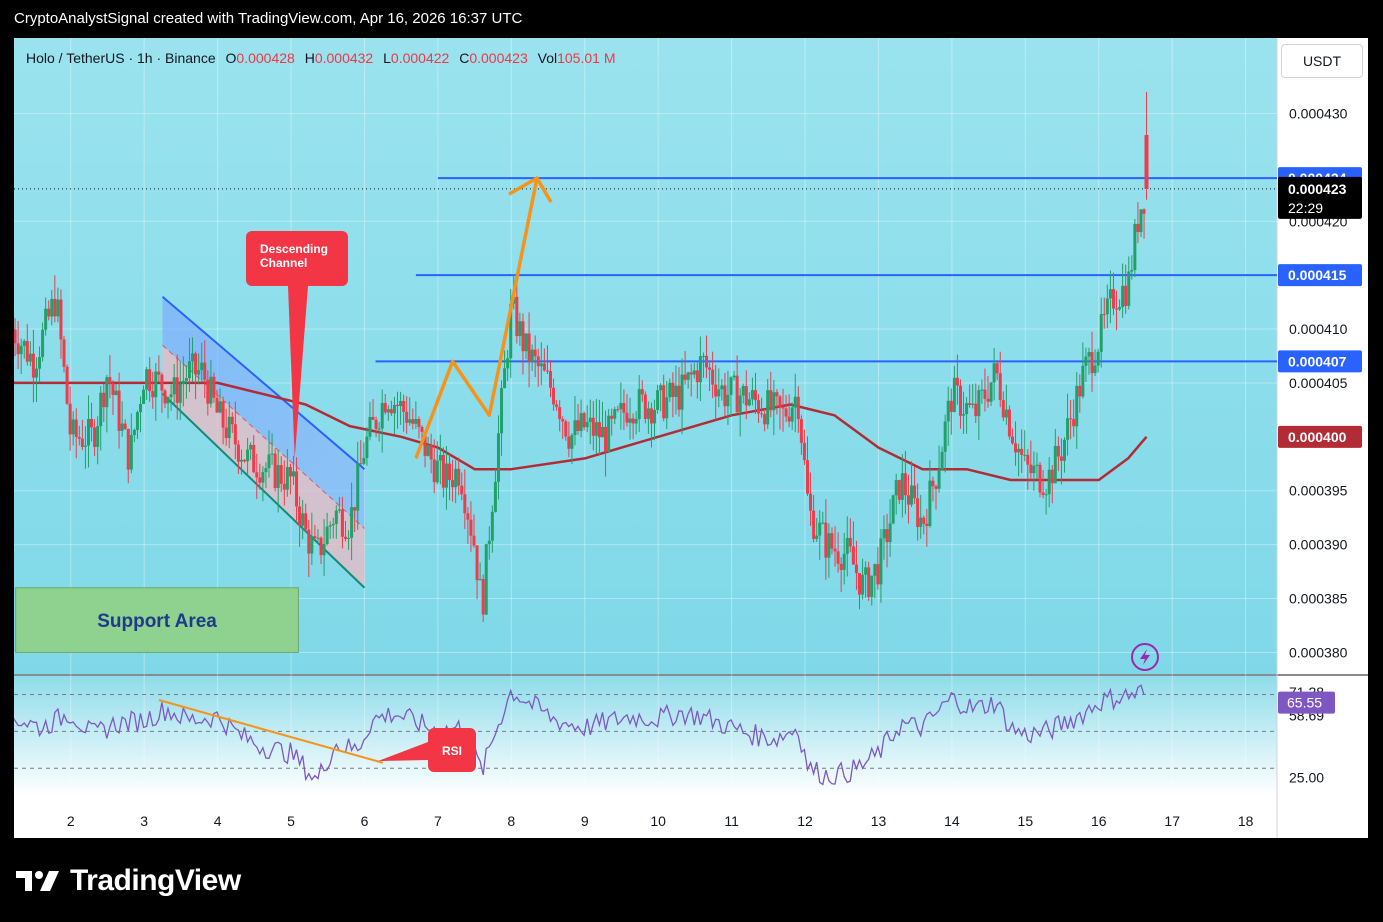 Image resolution: width=1383 pixels, height=922 pixels. I want to click on low-value: 0.000422, so click(420, 58).